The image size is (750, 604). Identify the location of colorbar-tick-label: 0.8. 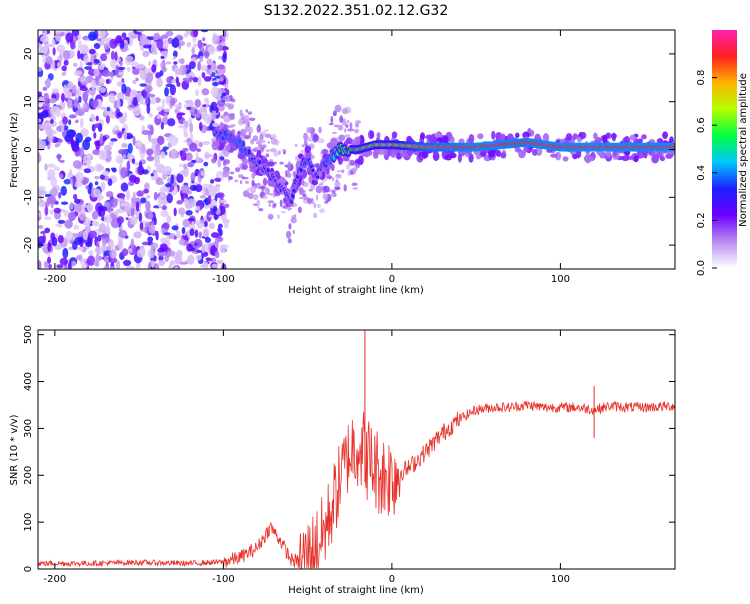
(701, 78).